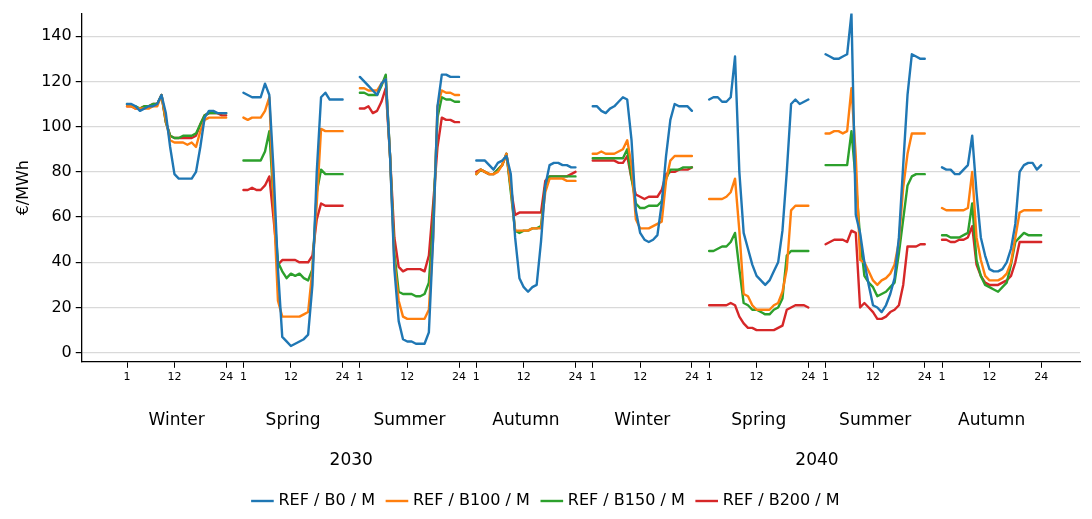 This screenshot has height=519, width=1092. Describe the element at coordinates (22, 188) in the screenshot. I see `y-axis-title: €/MWh` at that location.